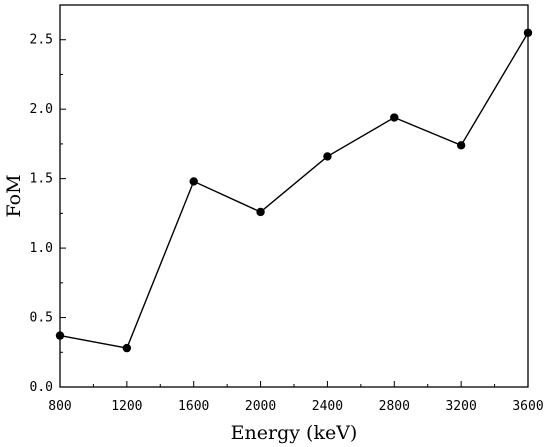  I want to click on x-tick-label: 800, so click(59, 406).